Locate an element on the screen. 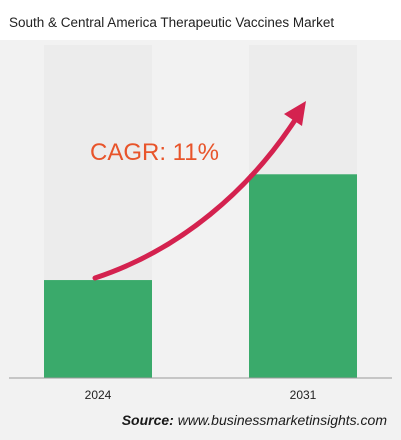 This screenshot has width=401, height=440. source-url: www.businessmarketinsights.com is located at coordinates (282, 420).